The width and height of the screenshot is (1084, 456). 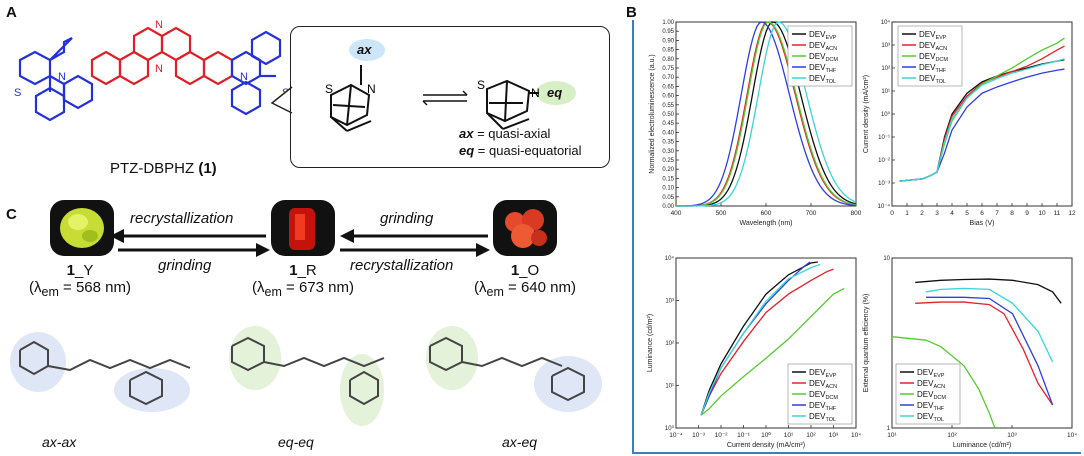 What do you see at coordinates (1072, 435) in the screenshot?
I see `chart-4-xtick-label: 10⁴` at bounding box center [1072, 435].